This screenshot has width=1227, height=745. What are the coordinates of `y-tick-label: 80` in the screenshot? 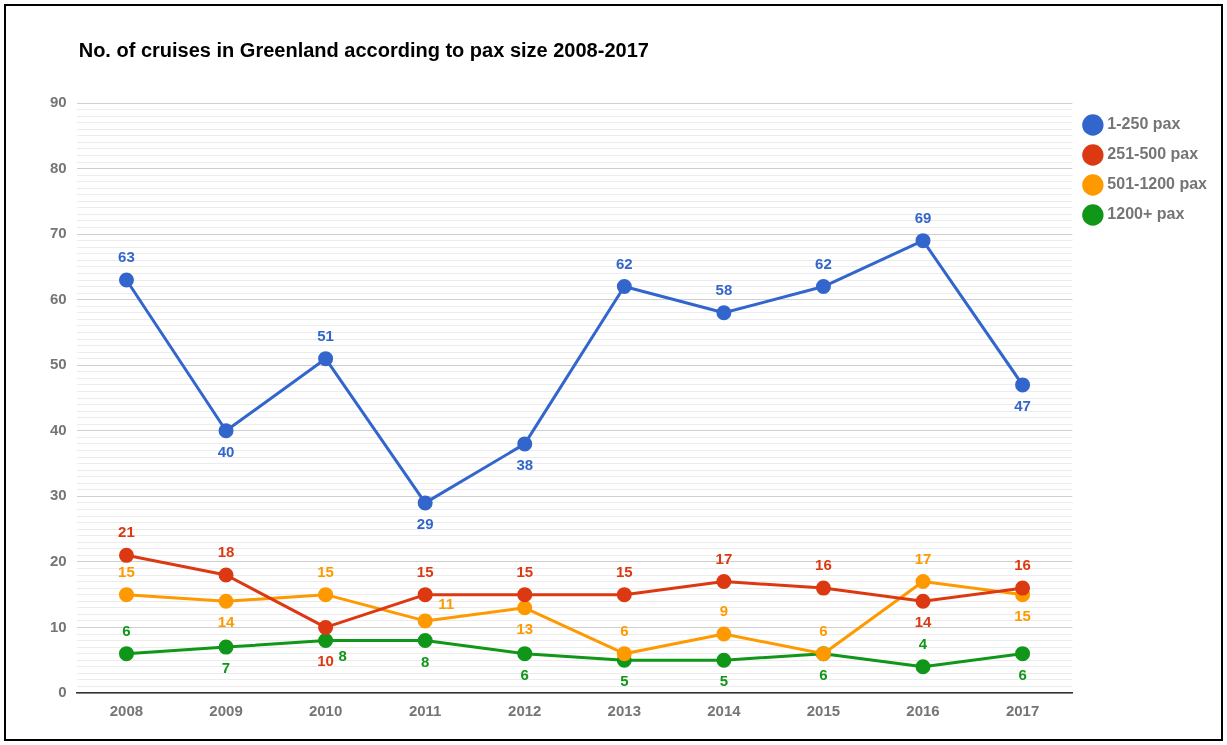 It's located at (58, 167).